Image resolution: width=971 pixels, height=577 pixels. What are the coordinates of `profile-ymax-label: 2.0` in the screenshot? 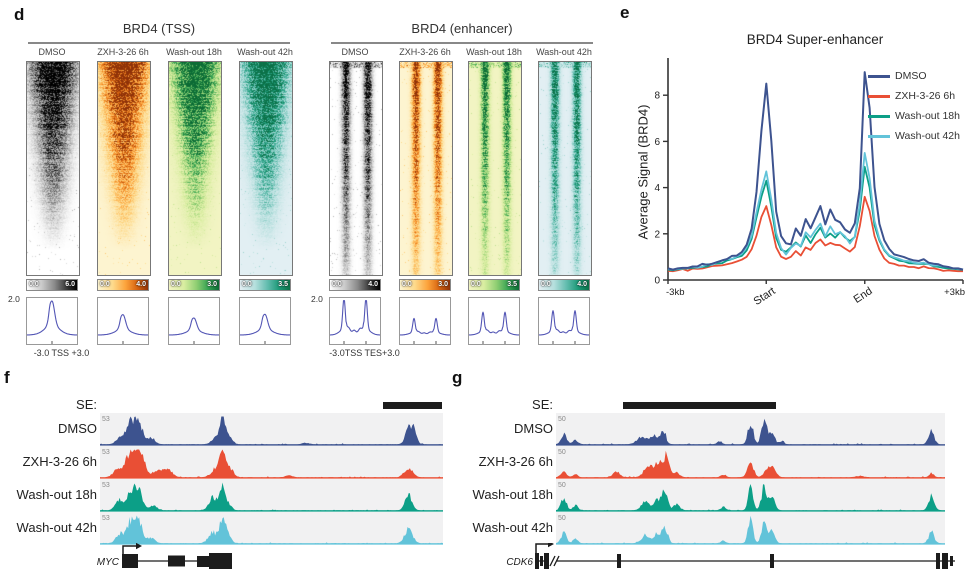 It's located at (317, 299).